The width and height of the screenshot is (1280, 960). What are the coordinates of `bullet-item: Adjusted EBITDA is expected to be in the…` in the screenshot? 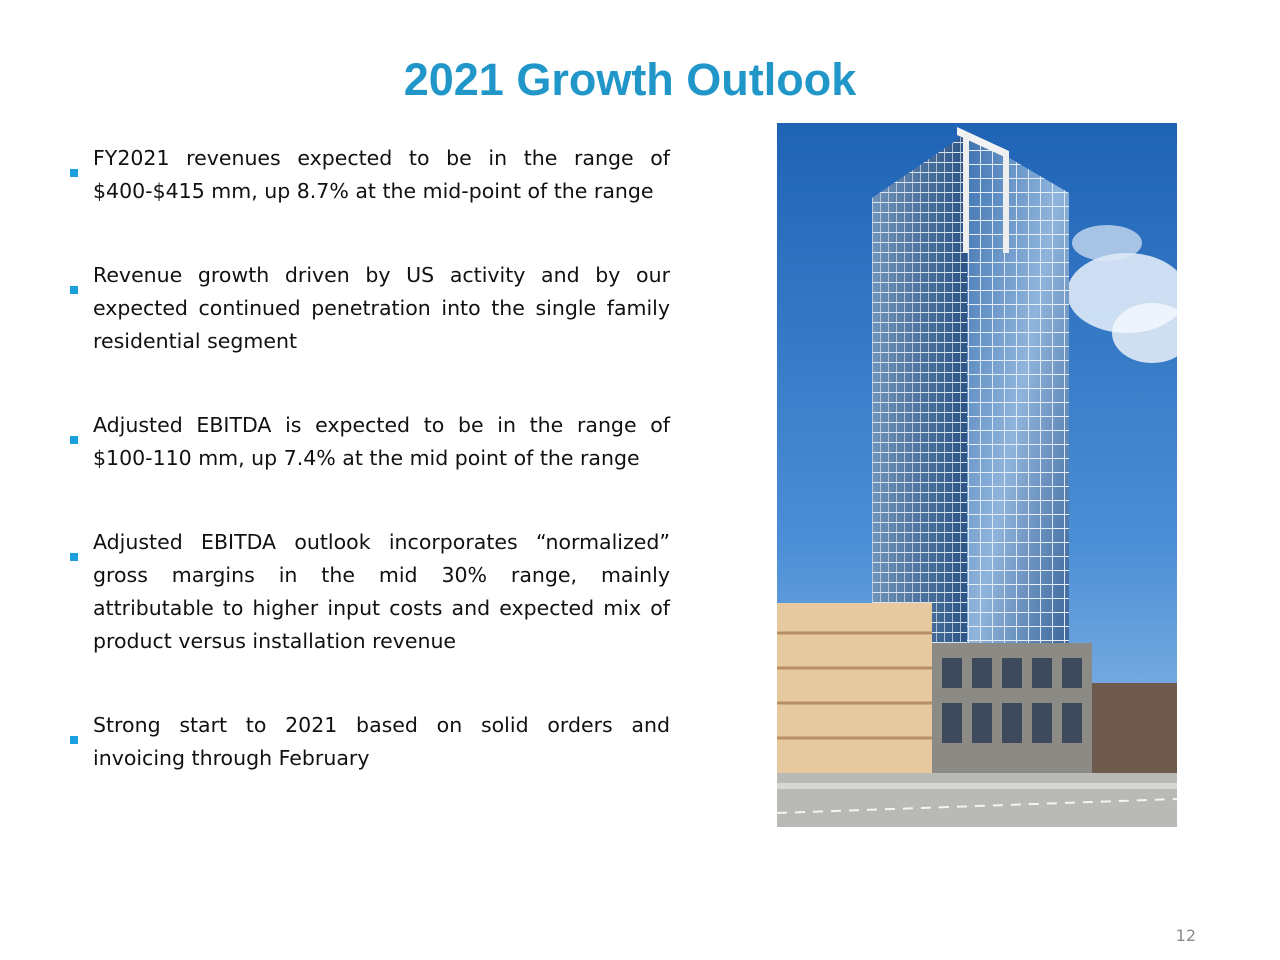 It's located at (369, 442).